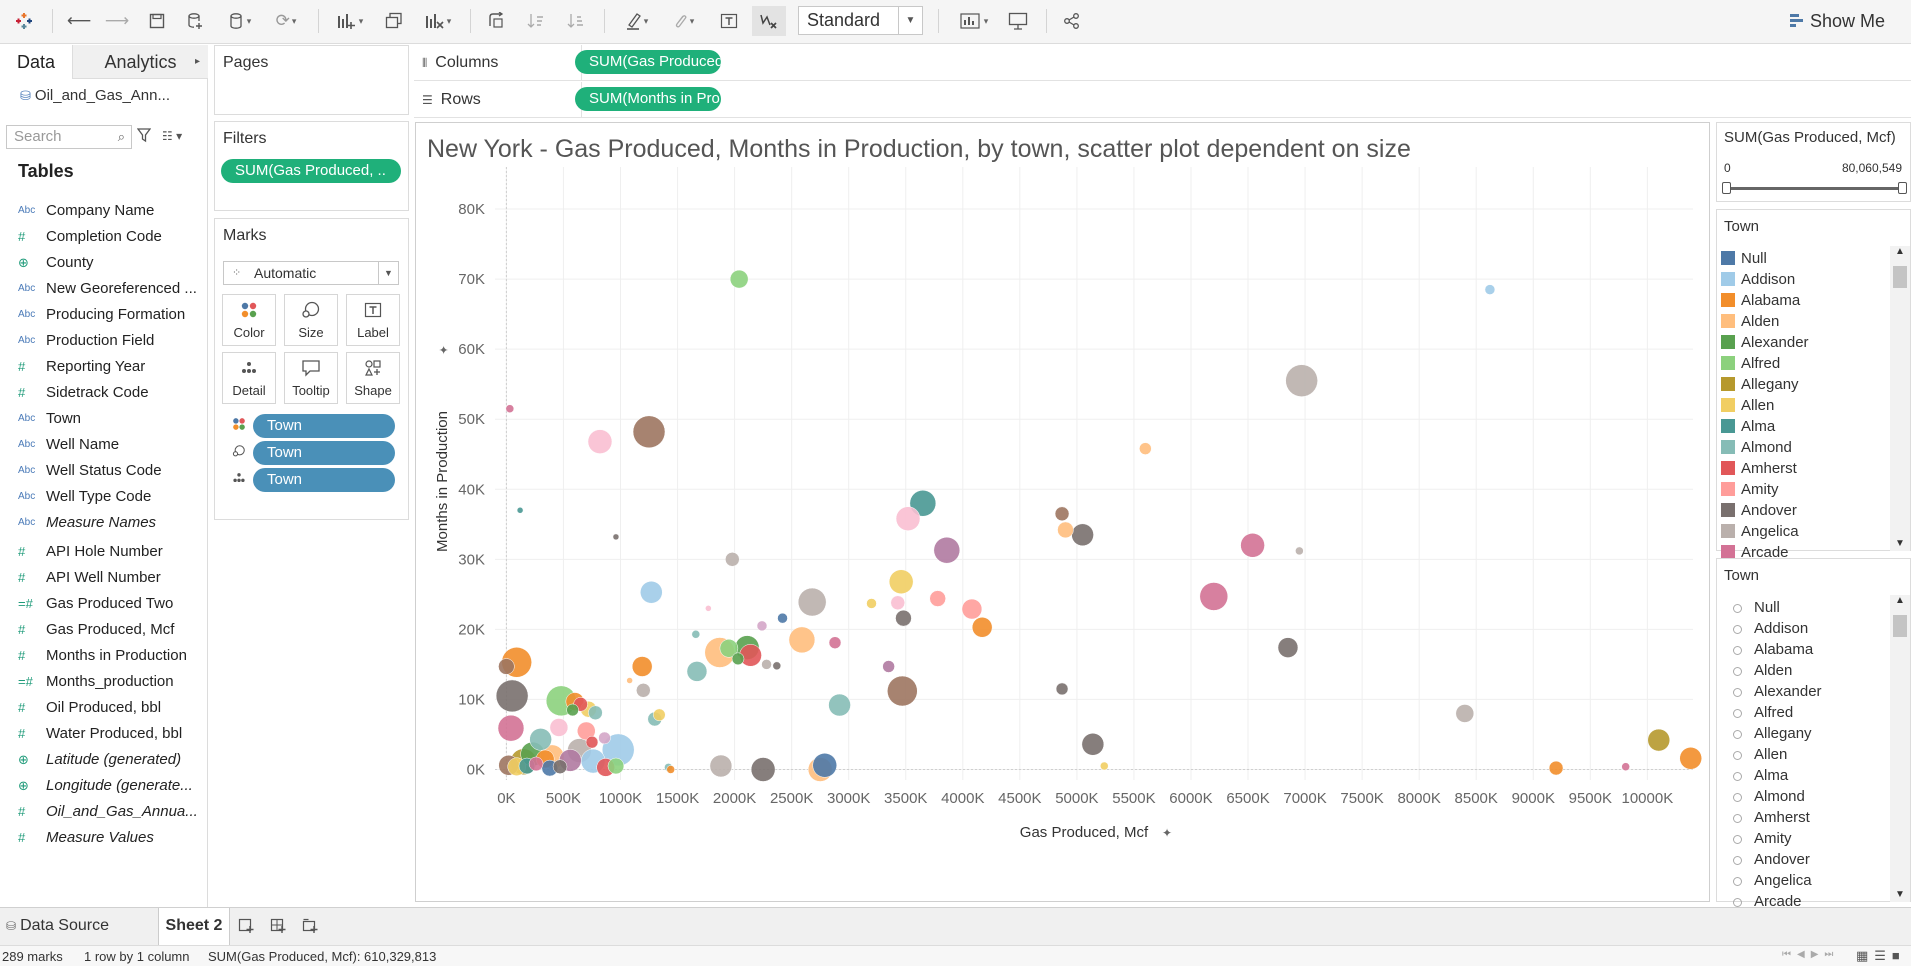 This screenshot has width=1911, height=966. I want to click on legend-item: Andover, so click(1759, 510).